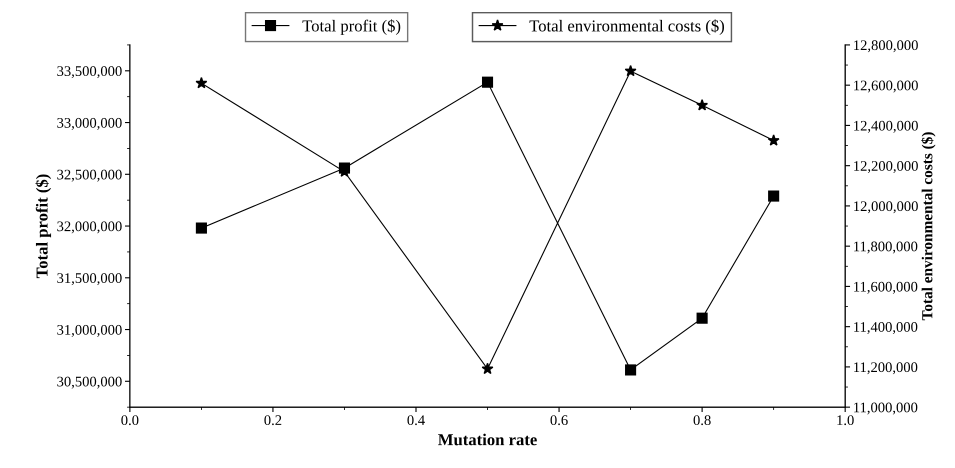 The height and width of the screenshot is (468, 955). I want to click on legend-label: Total profit ($), so click(351, 27).